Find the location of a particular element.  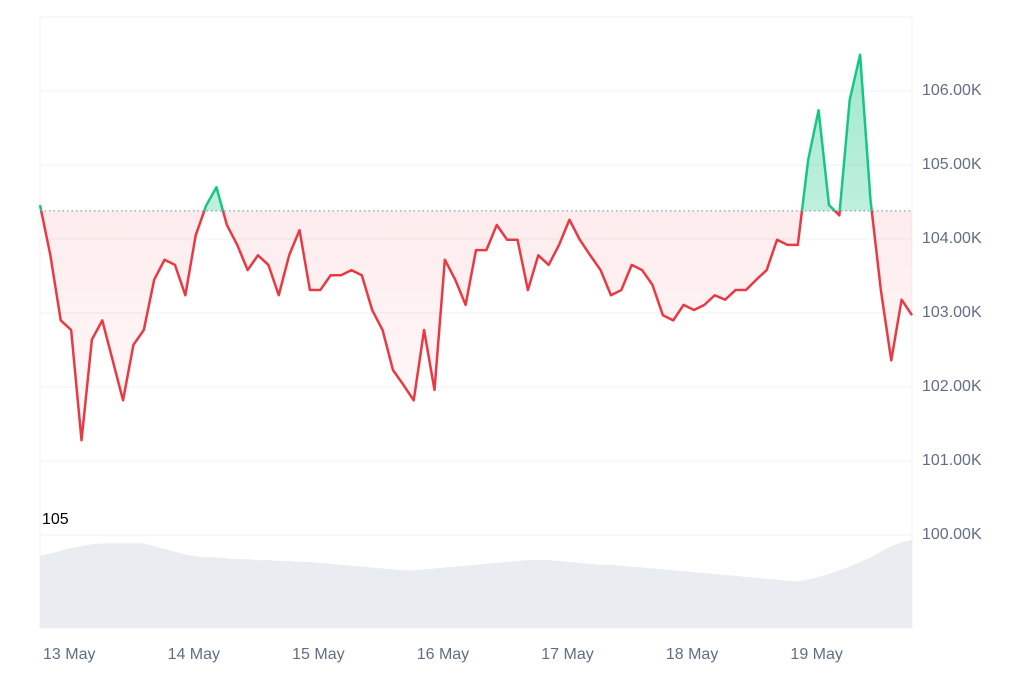

y-tick-label: 101.00K is located at coordinates (952, 460).